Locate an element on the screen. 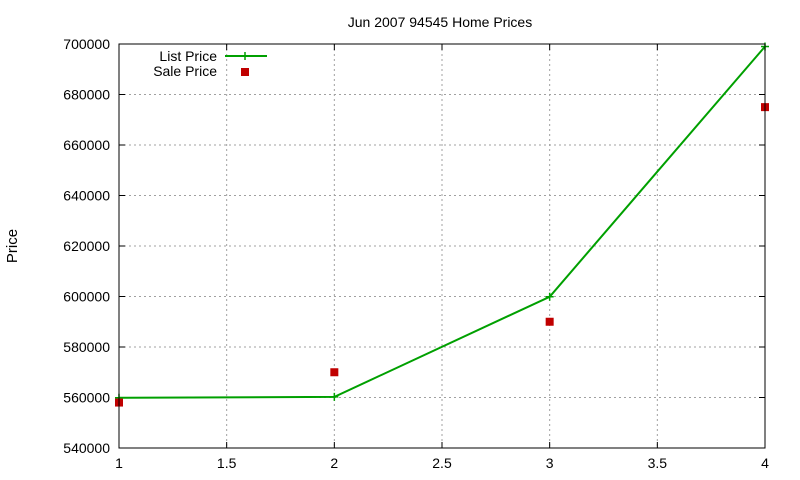 This screenshot has height=480, width=800. x-tick-label: 1 is located at coordinates (119, 463).